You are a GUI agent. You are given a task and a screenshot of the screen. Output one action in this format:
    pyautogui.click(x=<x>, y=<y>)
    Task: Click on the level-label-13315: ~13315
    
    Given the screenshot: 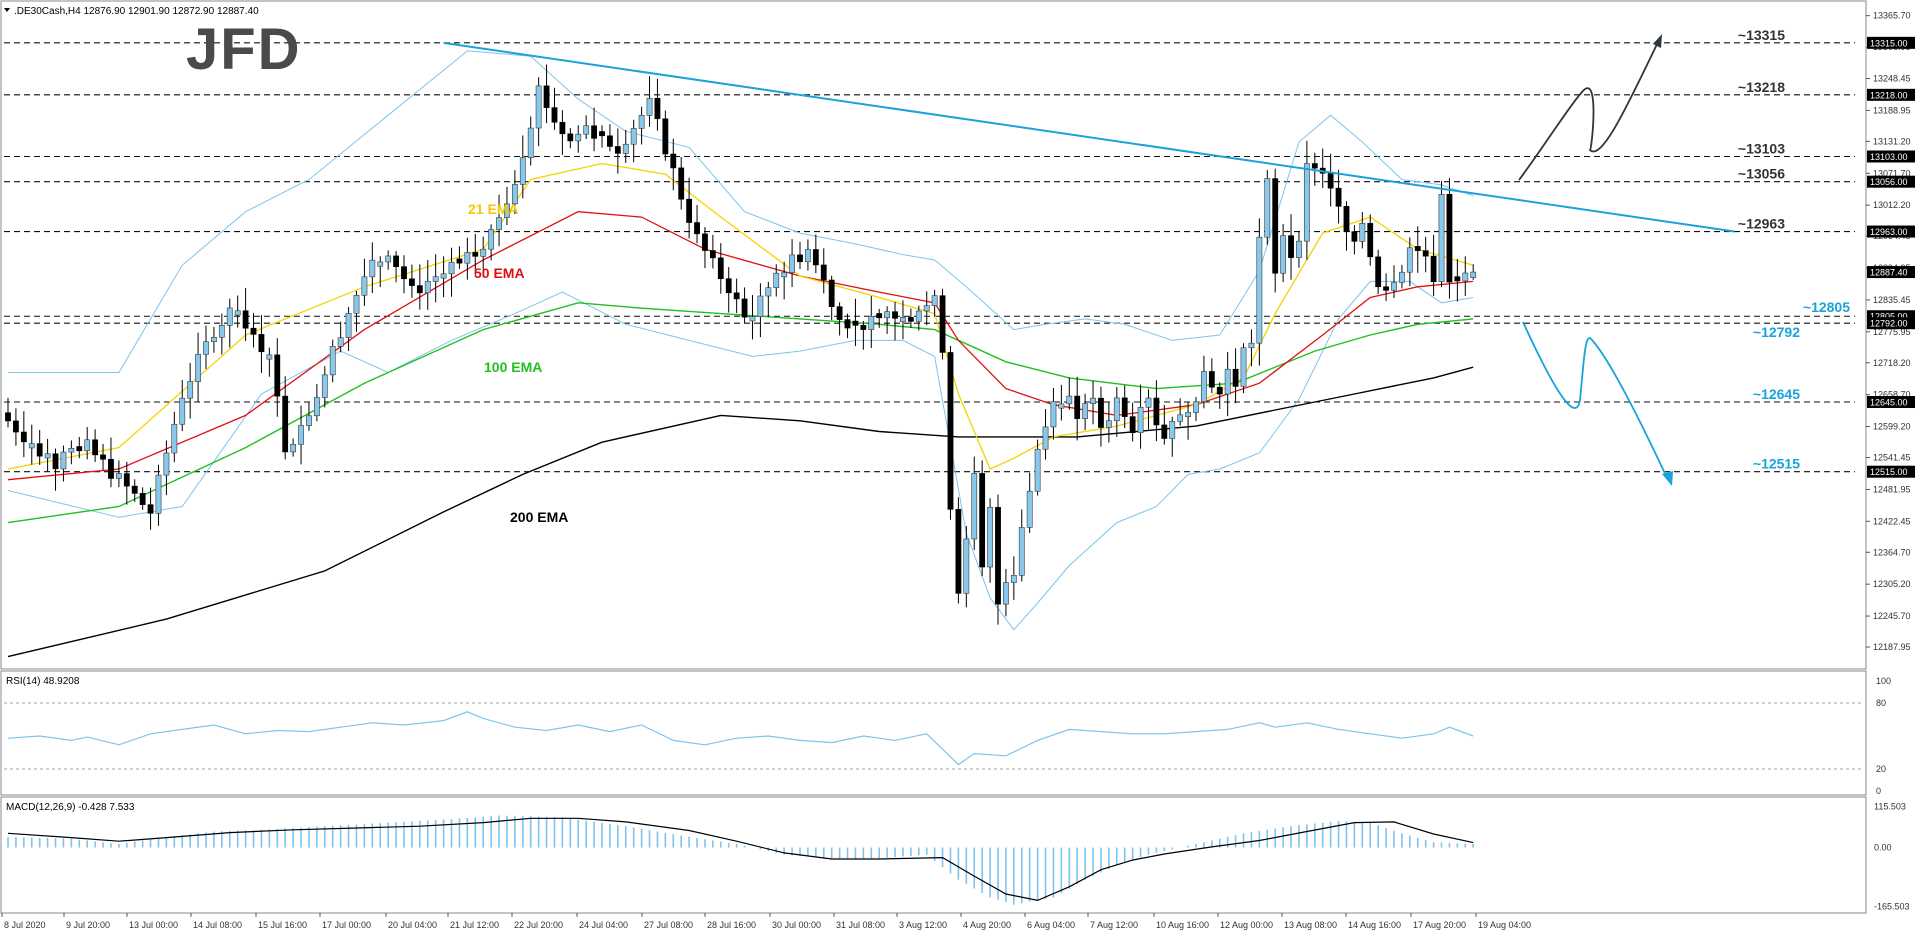 What is the action you would take?
    pyautogui.click(x=1761, y=35)
    